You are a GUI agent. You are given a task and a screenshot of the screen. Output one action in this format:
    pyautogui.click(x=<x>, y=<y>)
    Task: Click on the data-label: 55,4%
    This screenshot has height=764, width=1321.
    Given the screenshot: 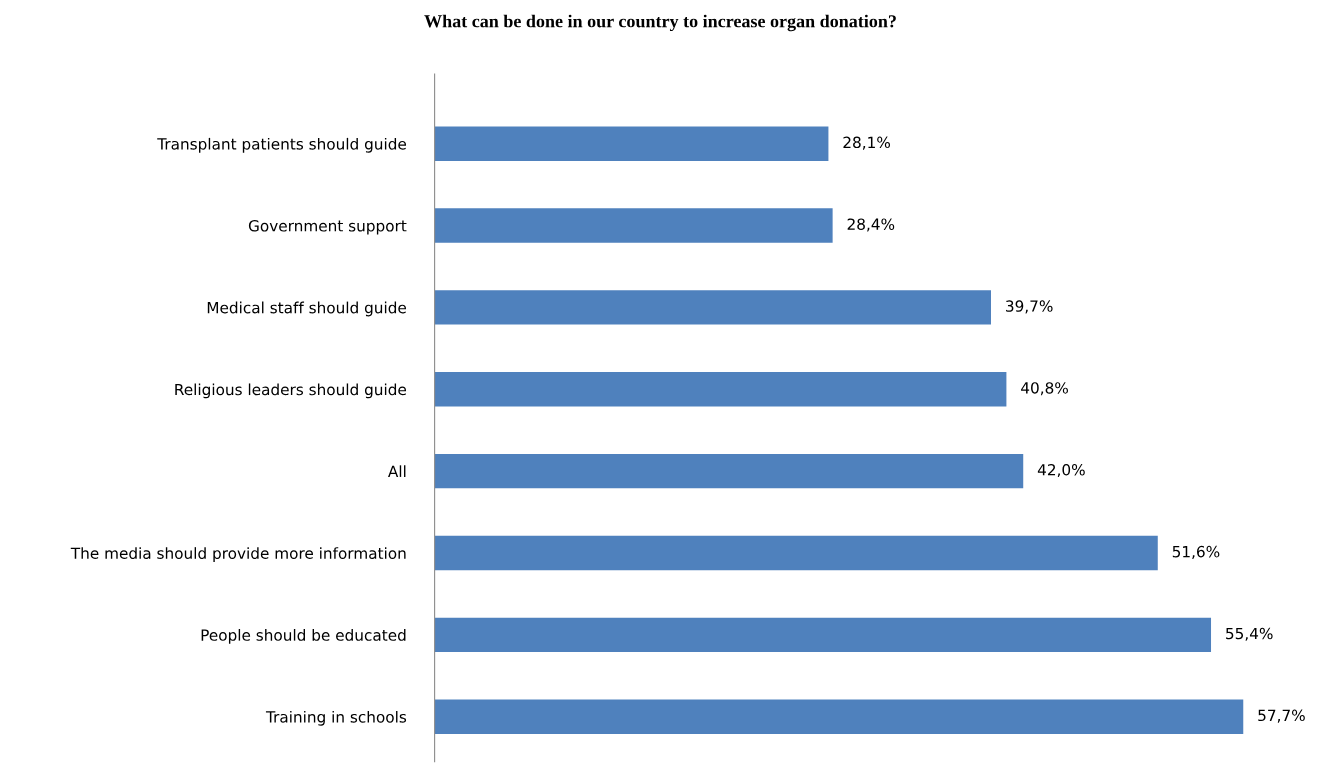 What is the action you would take?
    pyautogui.click(x=1249, y=634)
    